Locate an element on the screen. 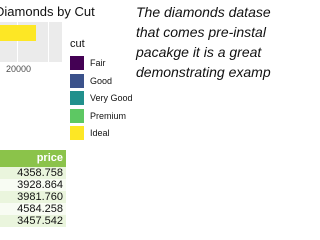  table-cell: 4584.258 is located at coordinates (33, 209).